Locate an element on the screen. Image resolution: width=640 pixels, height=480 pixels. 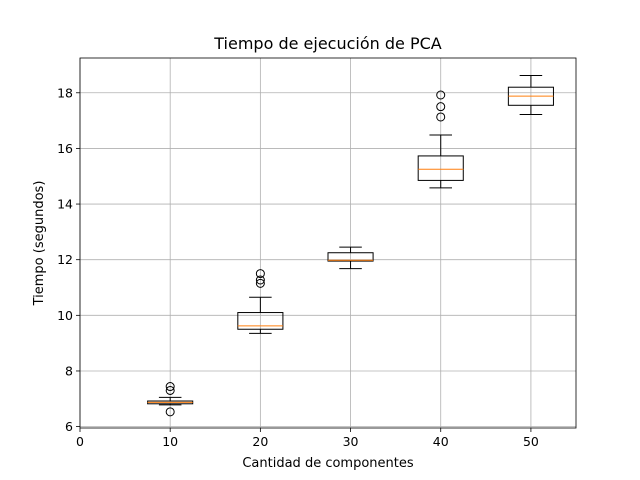
x-tick-label: 30 is located at coordinates (351, 441).